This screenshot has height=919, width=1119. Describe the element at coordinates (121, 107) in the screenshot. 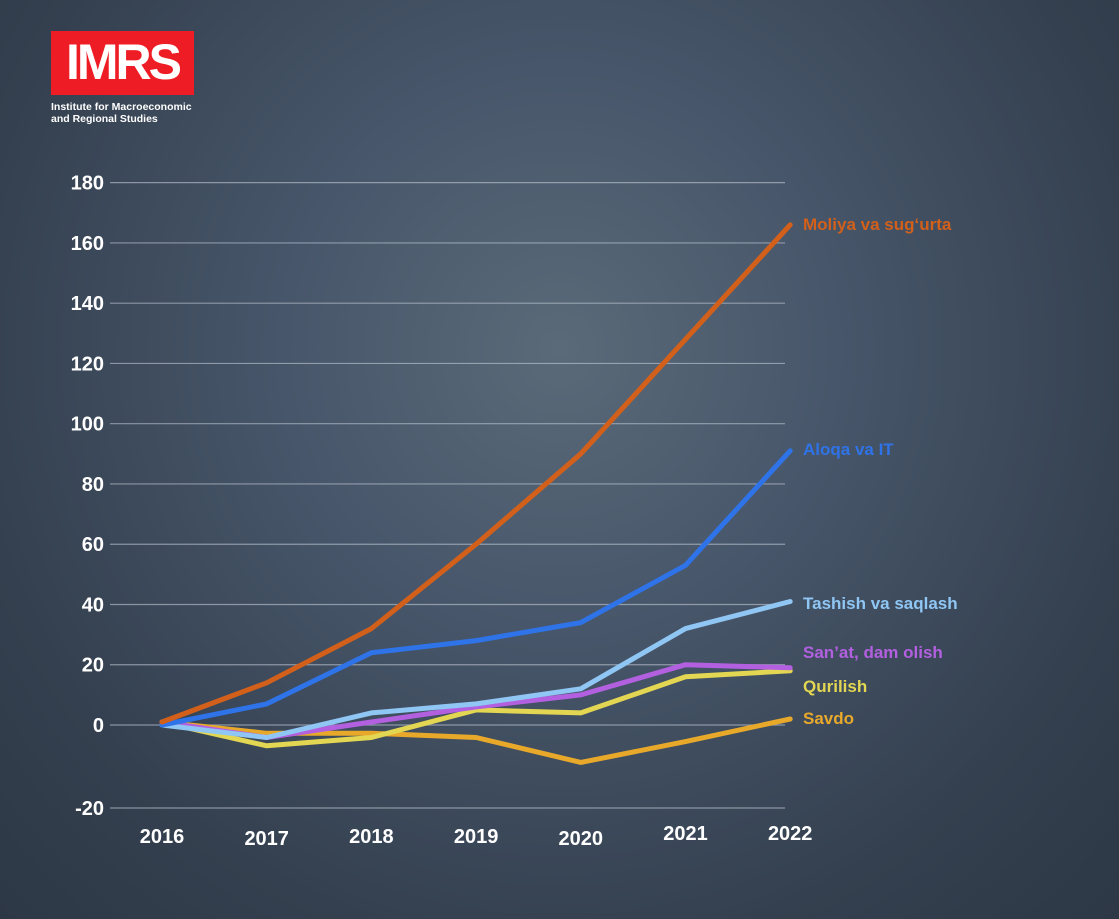

I see `logo-subtitle-line1: Institute for Macroeconomic` at that location.